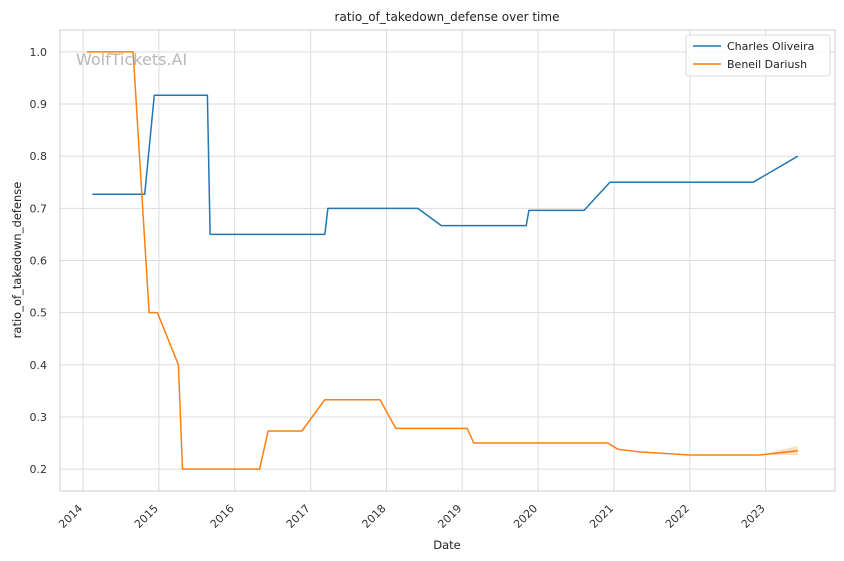 The width and height of the screenshot is (844, 561). I want to click on y-tick-label: 0.3, so click(39, 417).